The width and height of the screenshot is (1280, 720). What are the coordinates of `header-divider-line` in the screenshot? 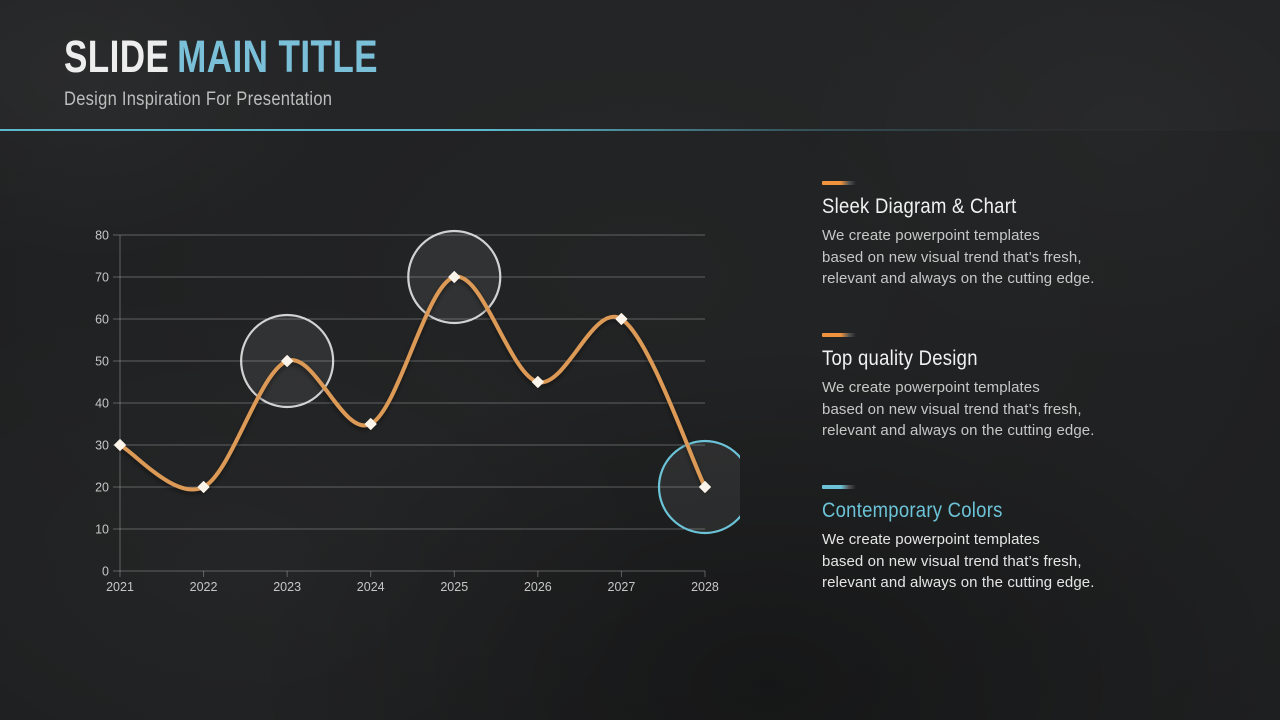 It's located at (640, 130).